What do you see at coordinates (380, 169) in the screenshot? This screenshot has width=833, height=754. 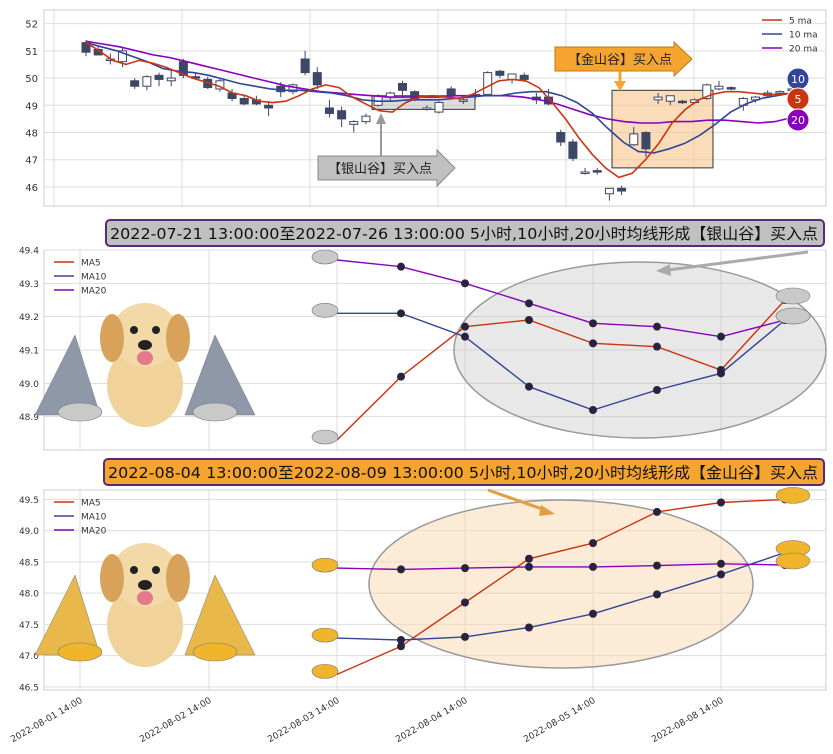 I see `silver-arrow-label: 【银山谷】买入点` at bounding box center [380, 169].